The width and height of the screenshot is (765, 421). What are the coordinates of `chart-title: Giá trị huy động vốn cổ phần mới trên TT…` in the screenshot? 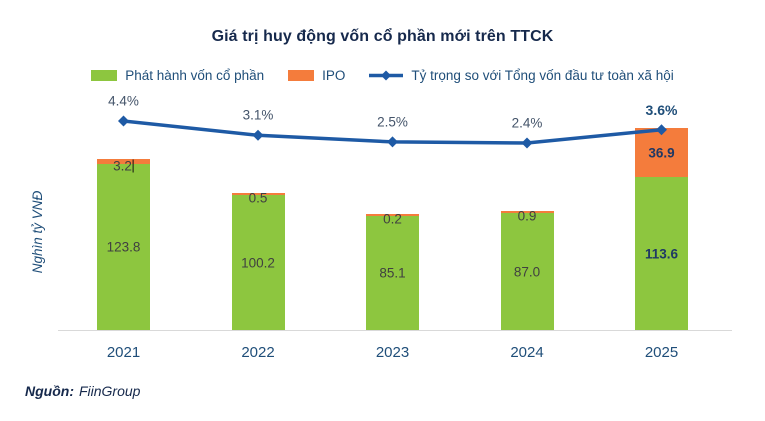 It's located at (382, 36).